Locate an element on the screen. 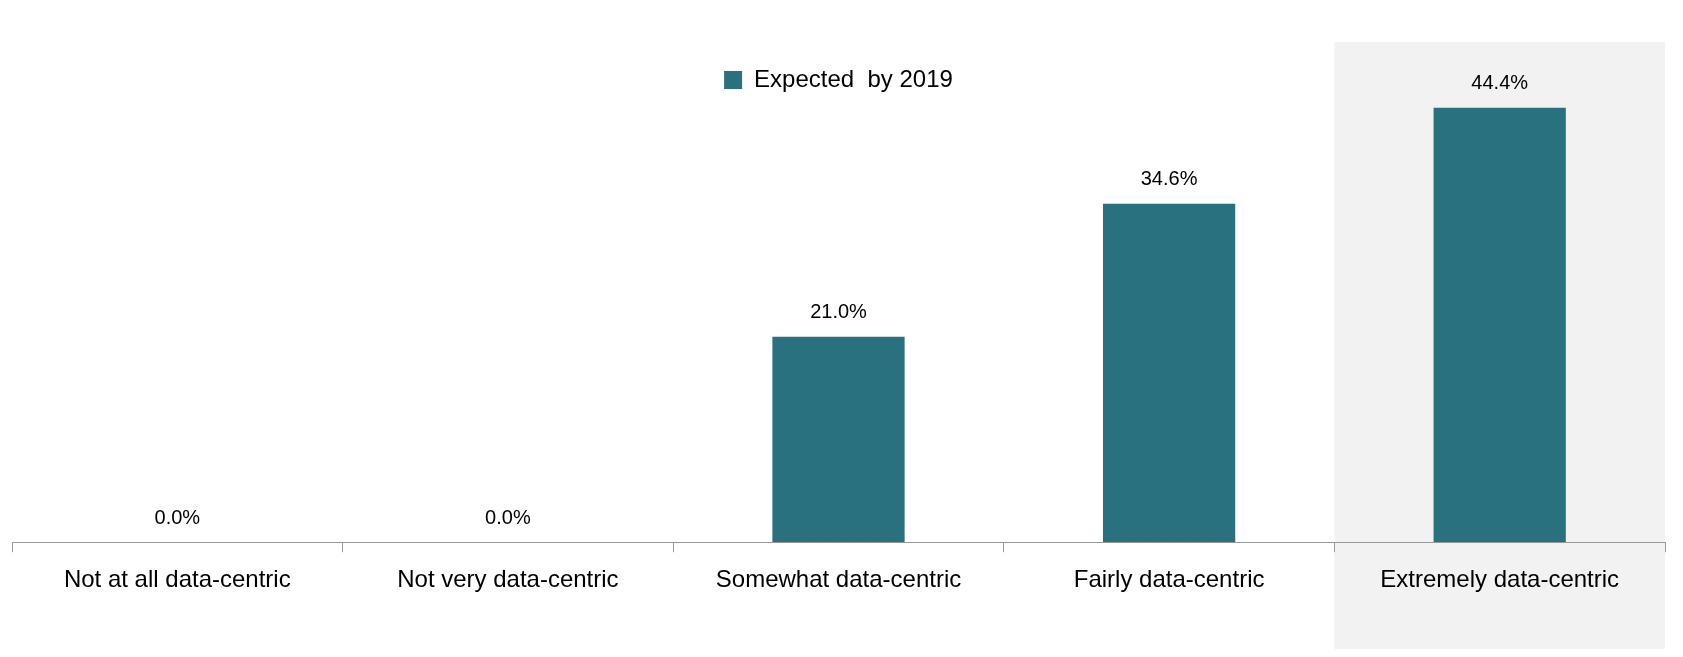  x-tick-label: Fairly data-centric is located at coordinates (1169, 579).